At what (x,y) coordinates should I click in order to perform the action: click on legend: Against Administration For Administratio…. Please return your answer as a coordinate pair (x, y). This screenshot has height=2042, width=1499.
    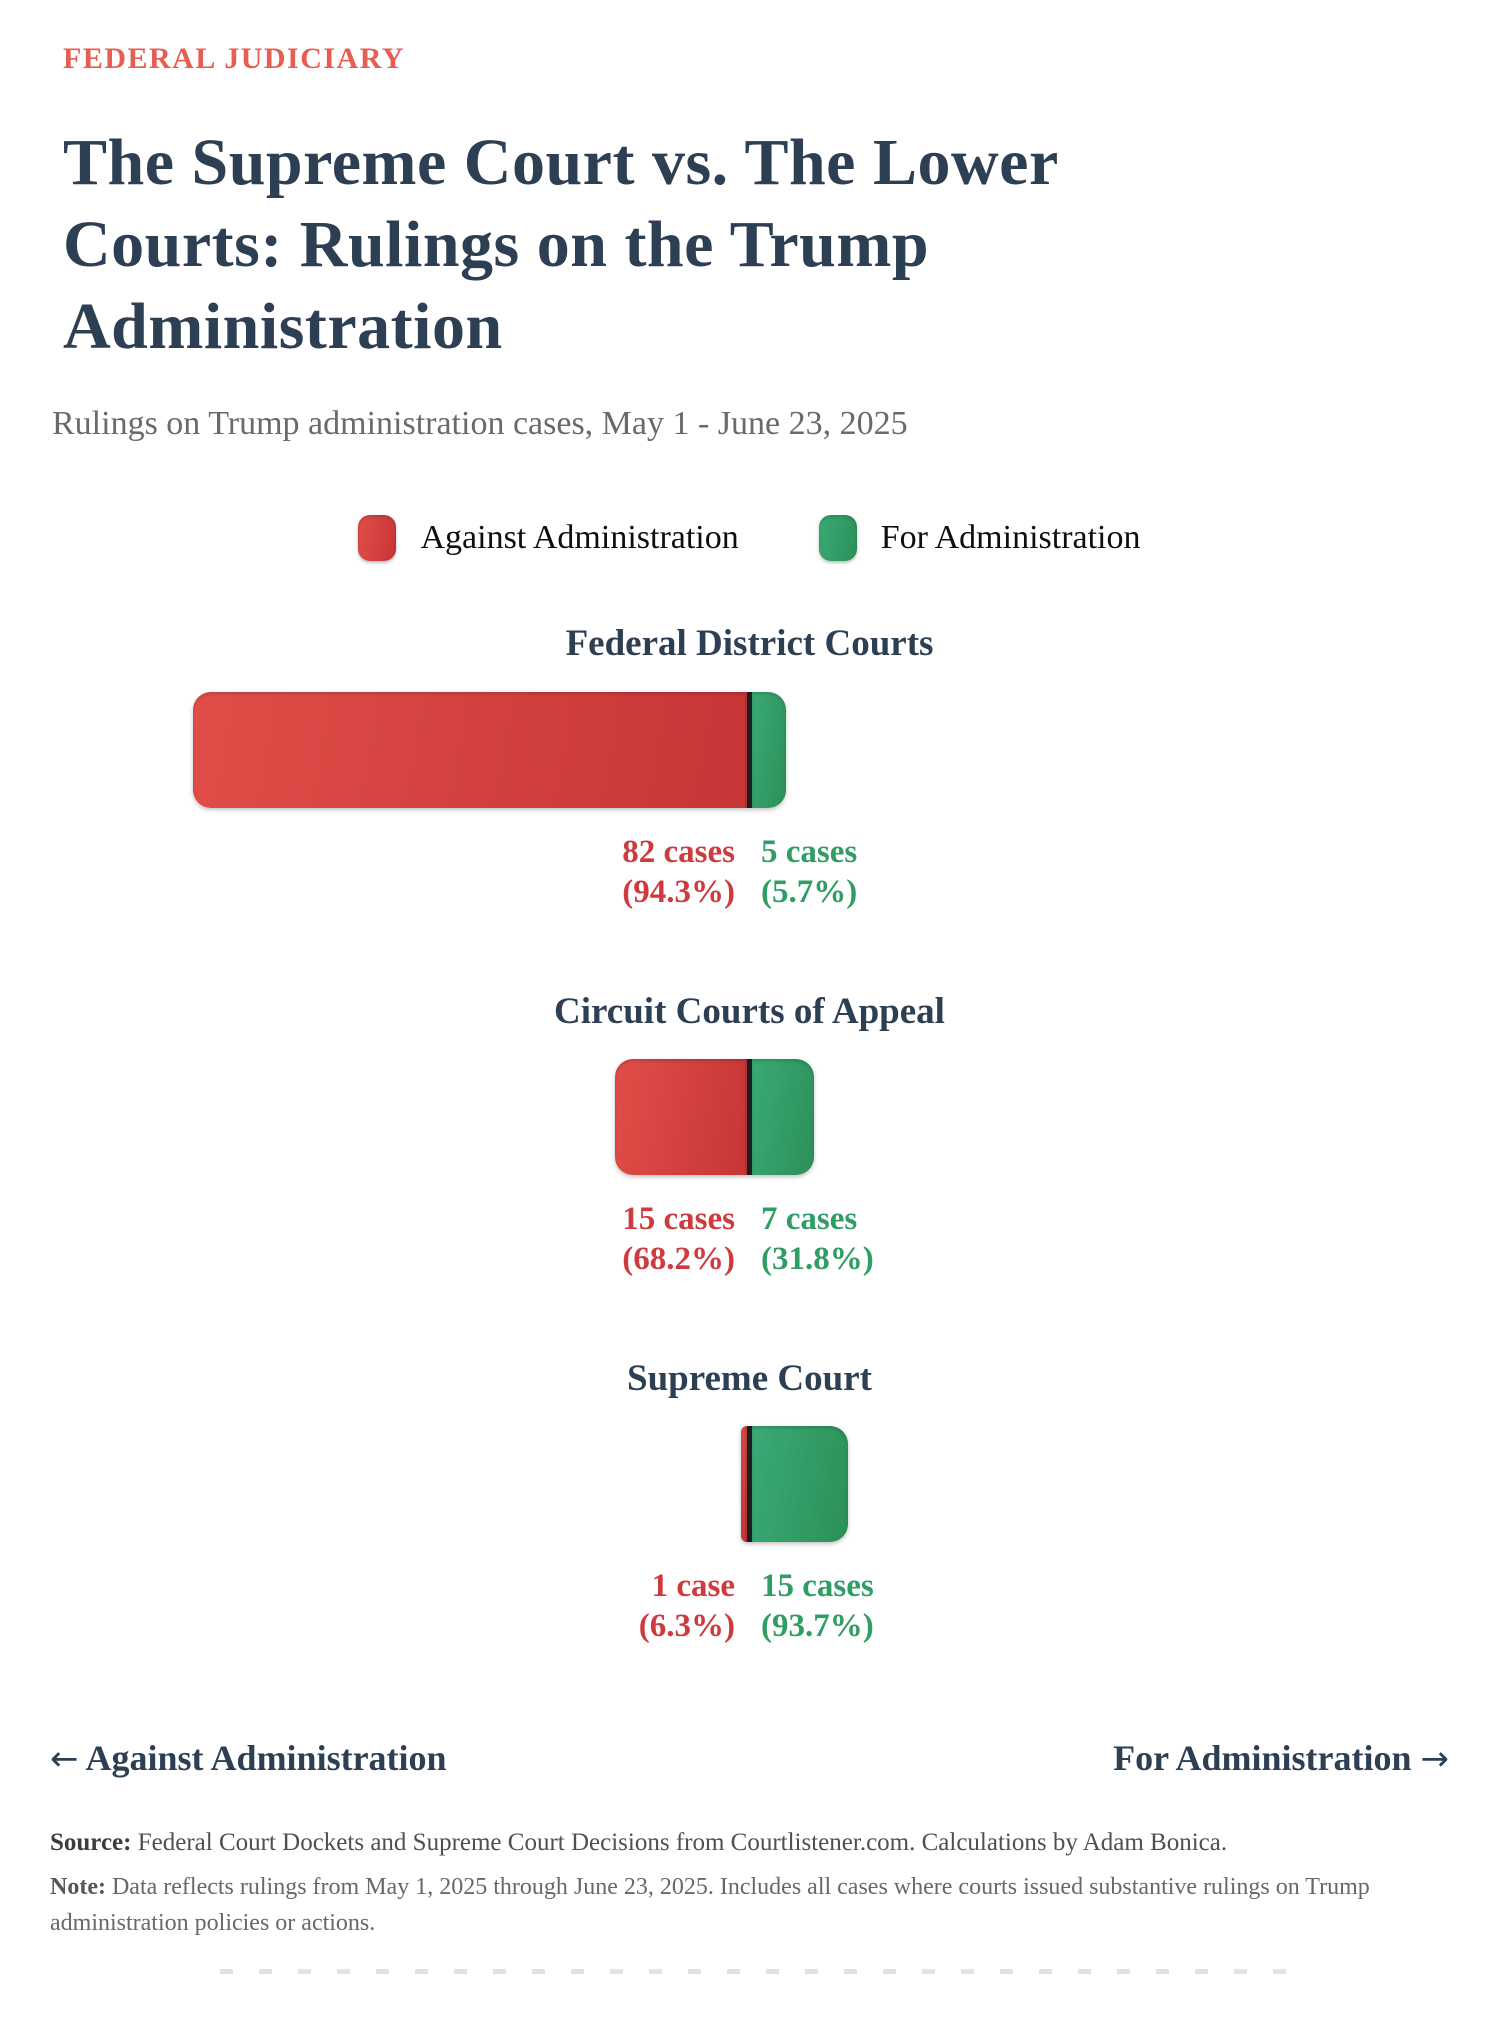
    Looking at the image, I should click on (749, 538).